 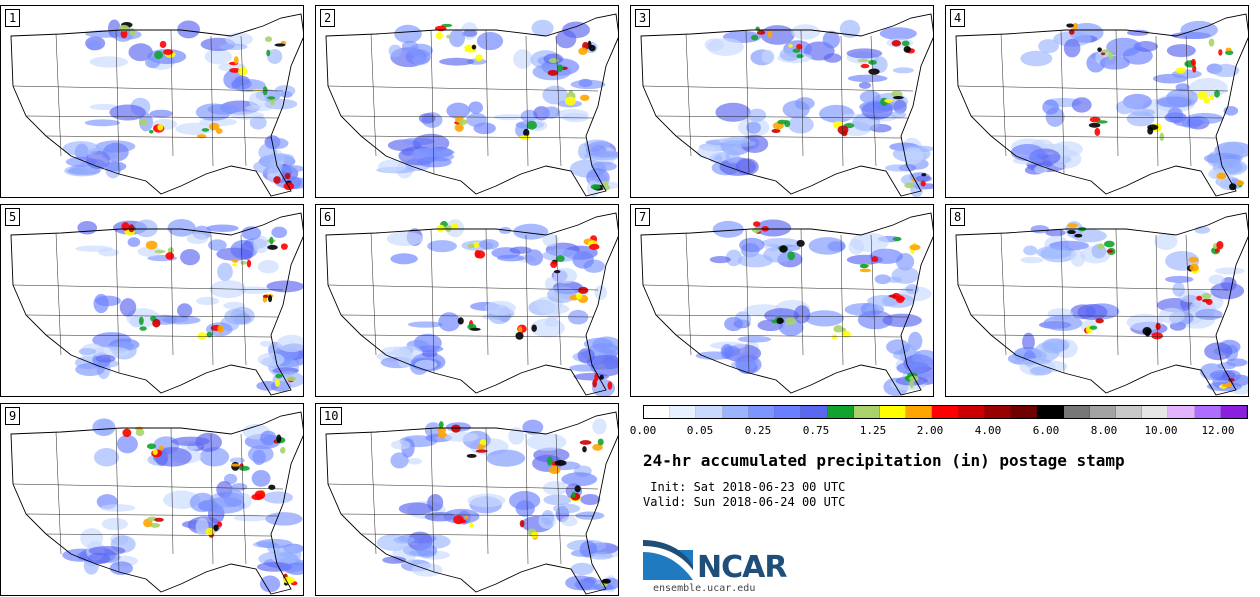 I want to click on colorbar-tick-label: 10.00, so click(x=1161, y=430).